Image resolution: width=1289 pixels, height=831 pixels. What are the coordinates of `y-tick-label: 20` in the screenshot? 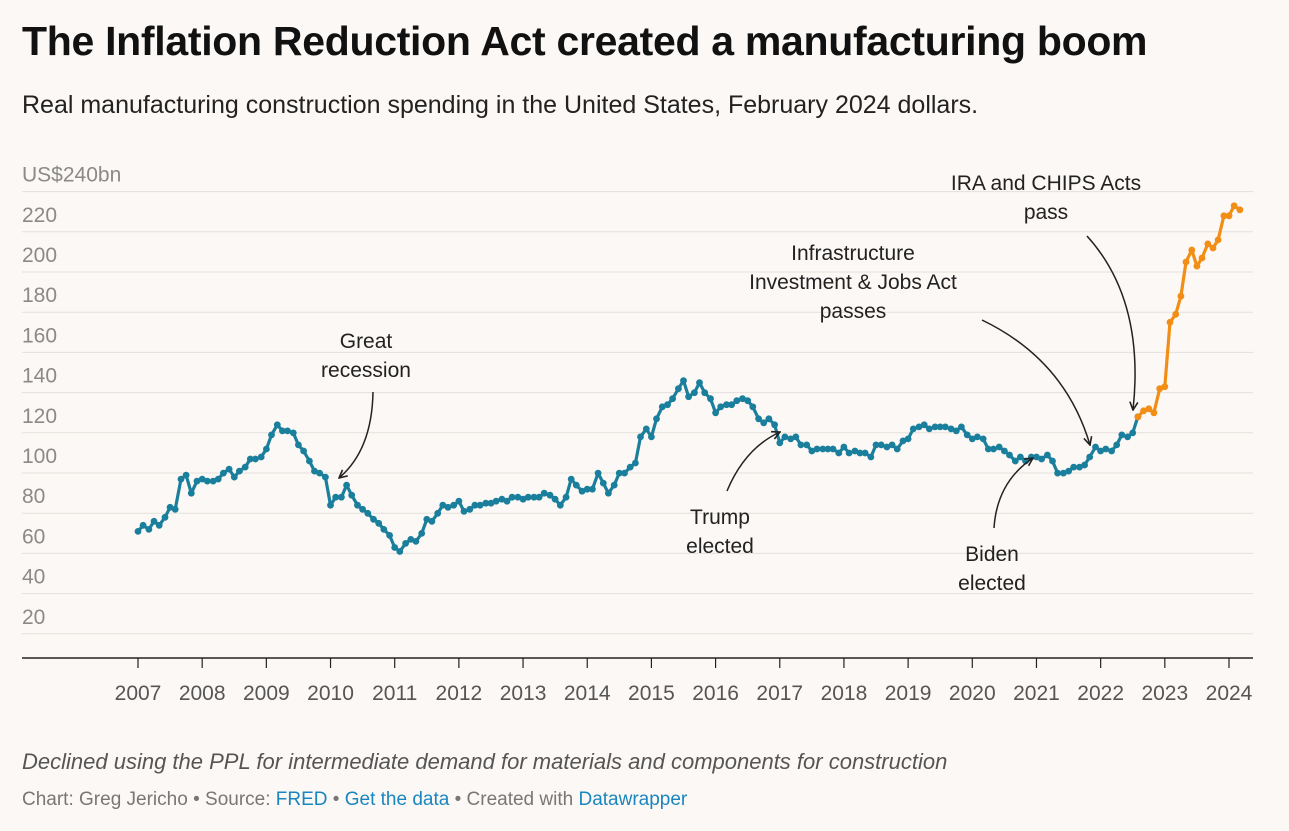 It's located at (33, 617).